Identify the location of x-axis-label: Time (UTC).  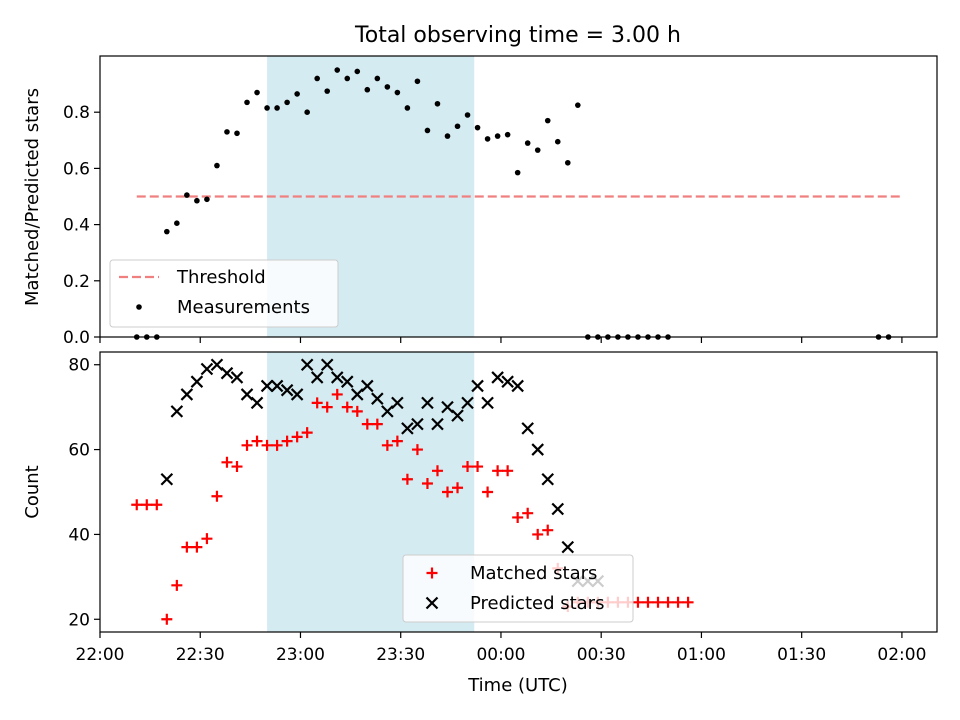
(517, 685).